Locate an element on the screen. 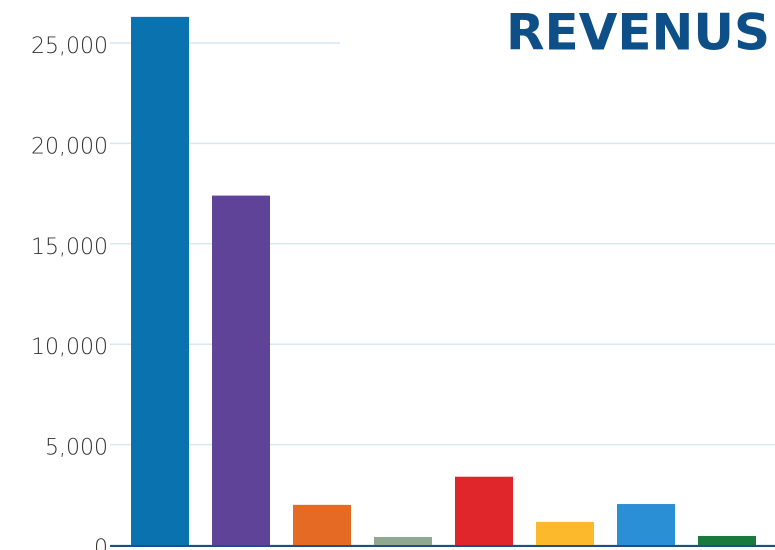 This screenshot has height=550, width=775. y-tick-label: 25,000 is located at coordinates (69, 46).